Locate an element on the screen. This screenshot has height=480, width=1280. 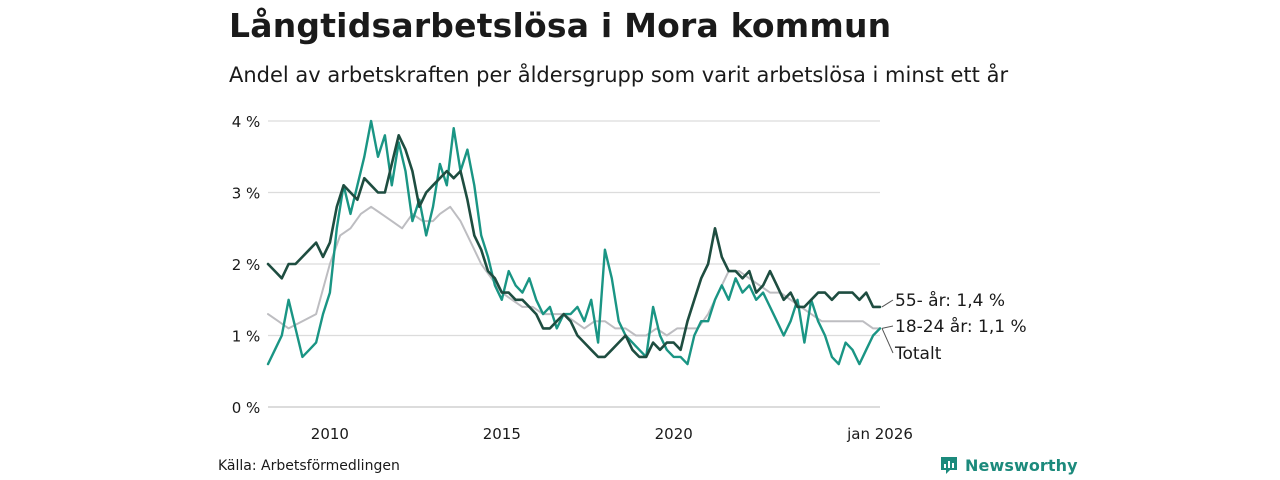
newsworthy-logo-icon is located at coordinates (949, 465).